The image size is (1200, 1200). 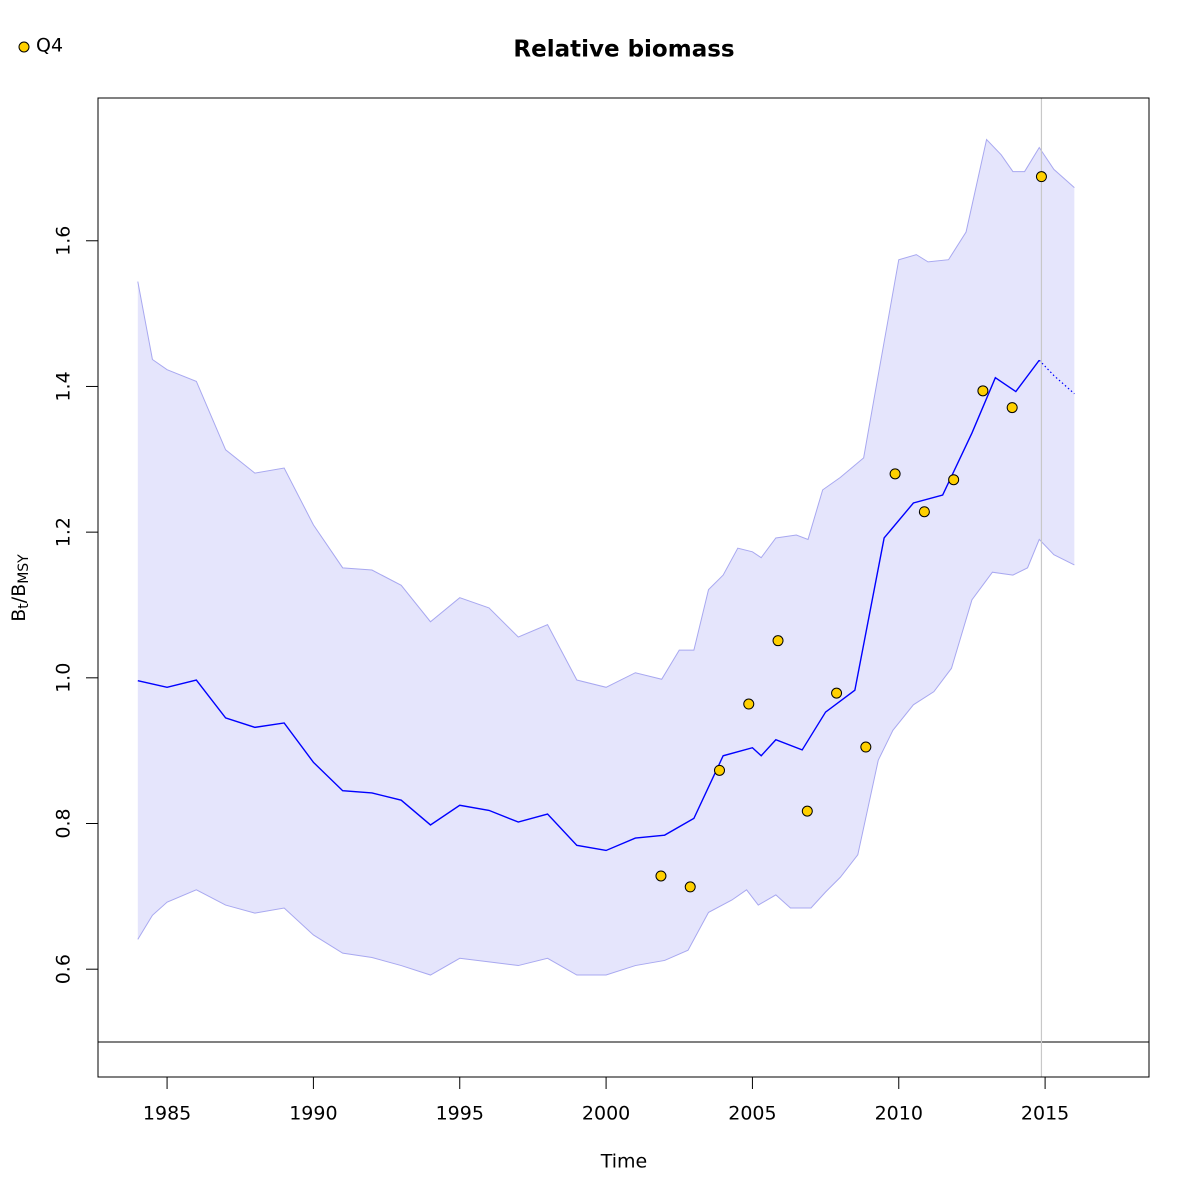 I want to click on y-axis-label: Bt/BMSY, so click(x=20, y=588).